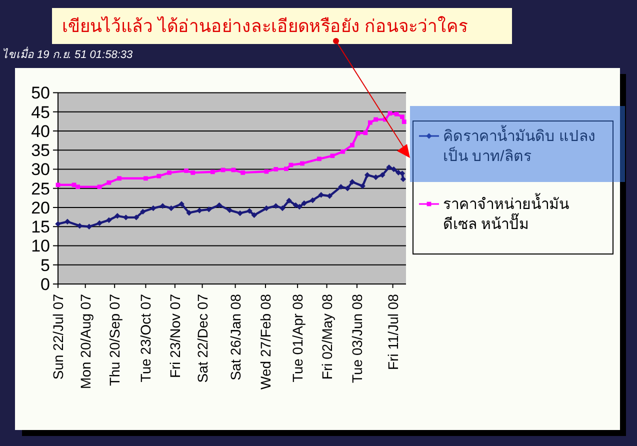  What do you see at coordinates (356, 338) in the screenshot?
I see `x-tick-label: Tue 03/Jun 08` at bounding box center [356, 338].